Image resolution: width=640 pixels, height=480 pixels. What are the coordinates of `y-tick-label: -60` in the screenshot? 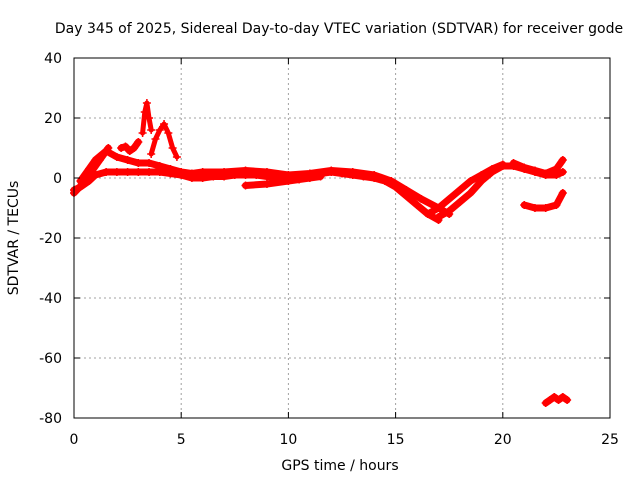 It's located at (50, 359).